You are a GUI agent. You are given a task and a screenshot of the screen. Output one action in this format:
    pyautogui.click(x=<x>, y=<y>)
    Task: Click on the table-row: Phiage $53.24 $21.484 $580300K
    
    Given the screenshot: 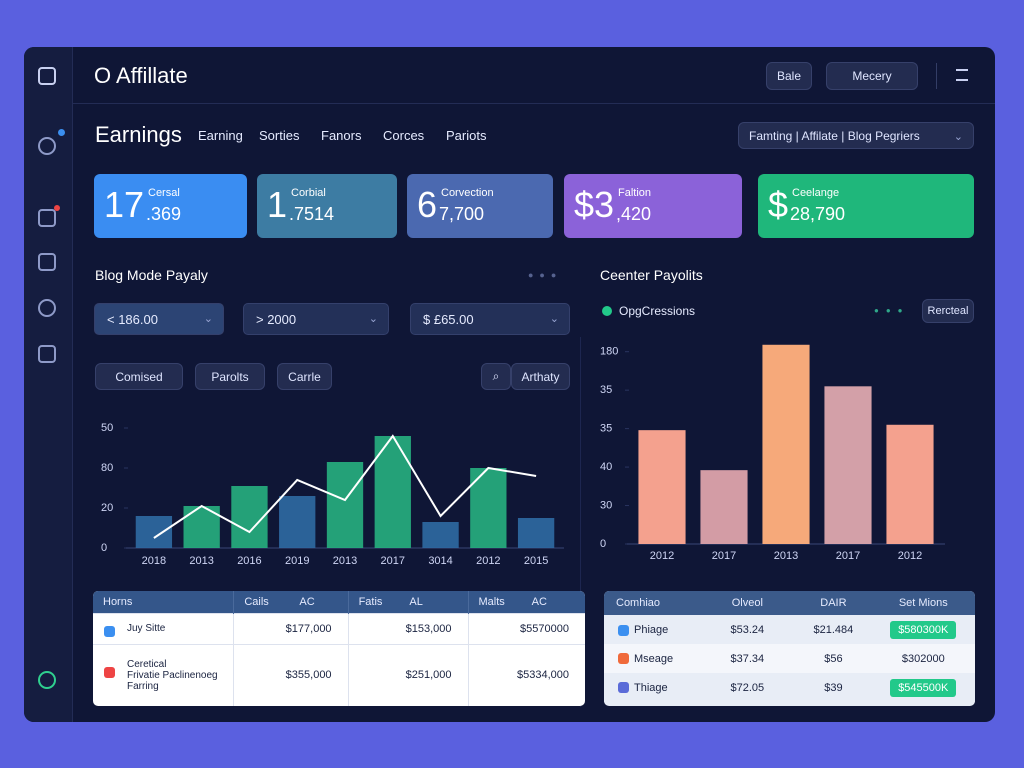 What is the action you would take?
    pyautogui.click(x=789, y=629)
    